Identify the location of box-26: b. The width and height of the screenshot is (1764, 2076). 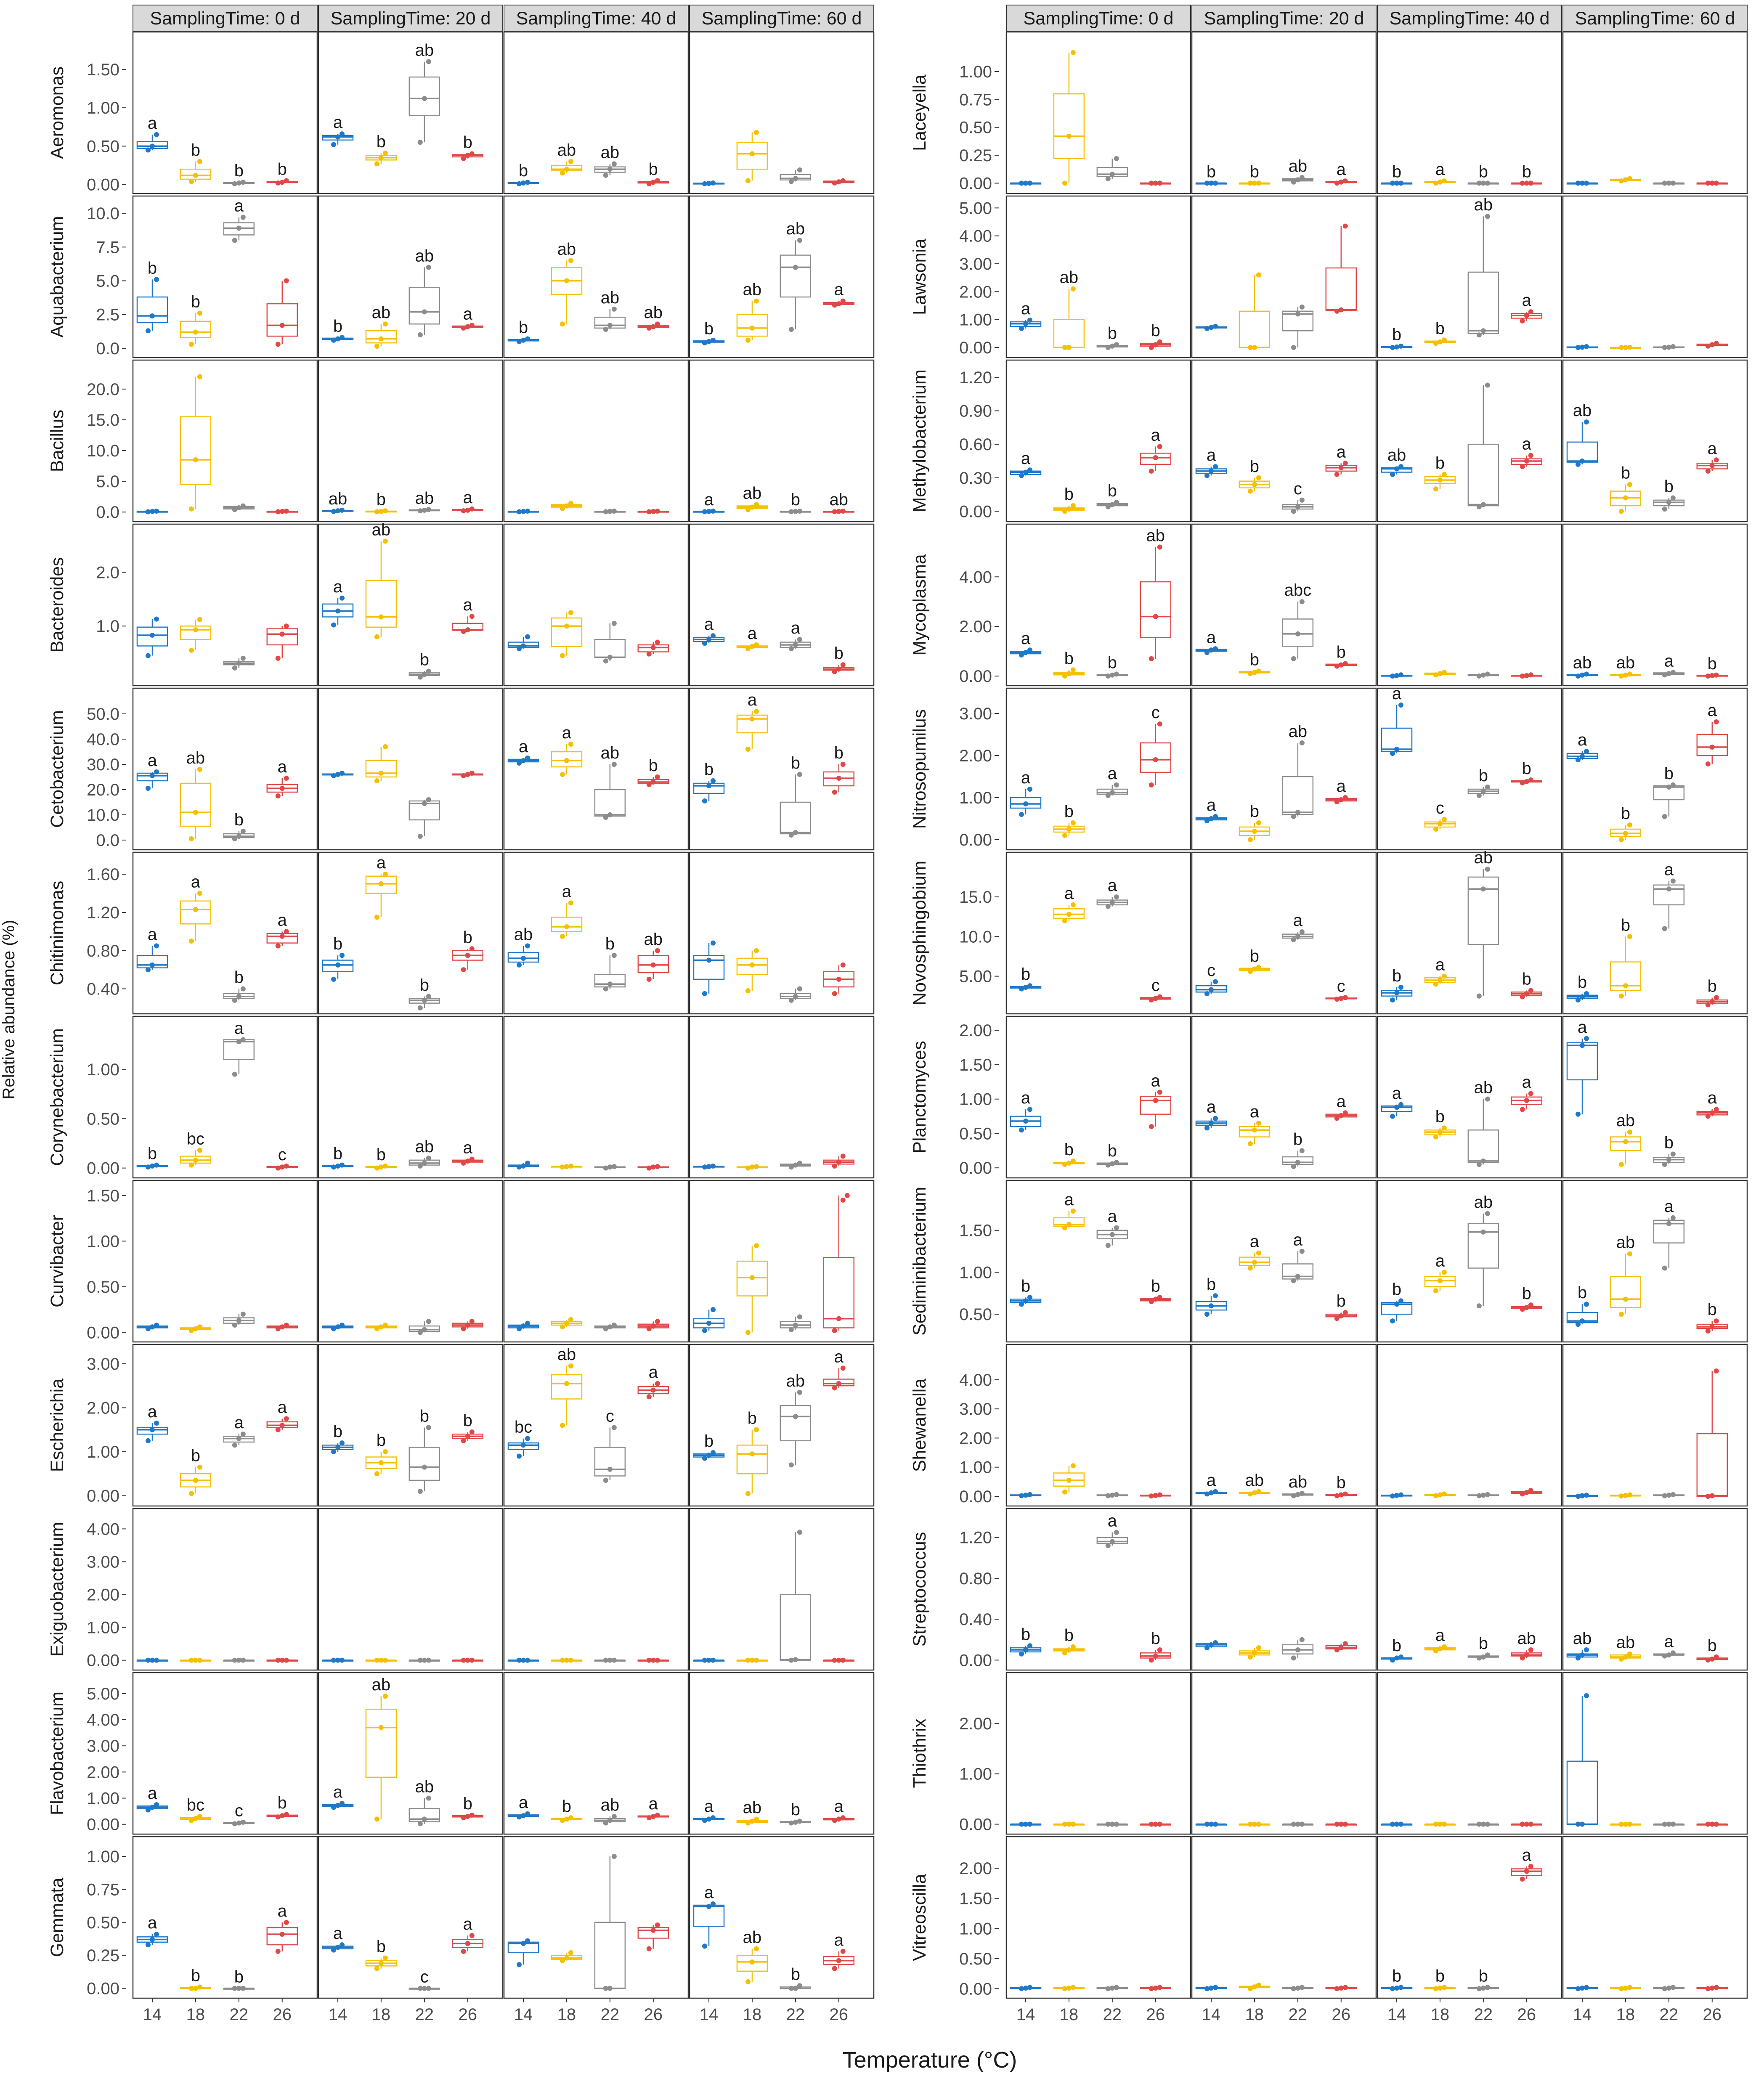
(839, 769).